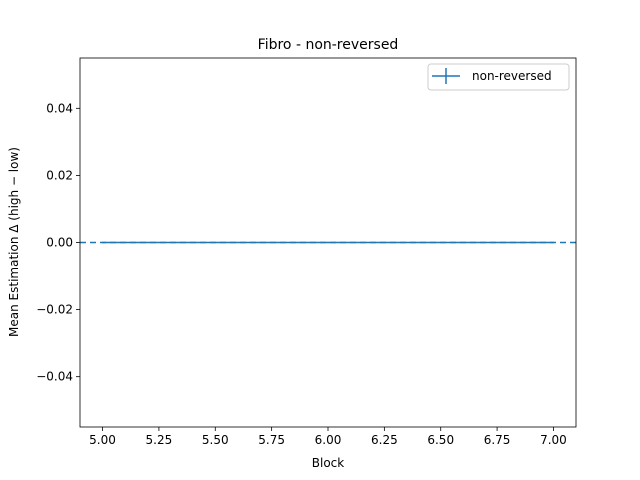 This screenshot has height=480, width=640. Describe the element at coordinates (512, 76) in the screenshot. I see `legend-entry-non-reversed: non-reversed` at that location.